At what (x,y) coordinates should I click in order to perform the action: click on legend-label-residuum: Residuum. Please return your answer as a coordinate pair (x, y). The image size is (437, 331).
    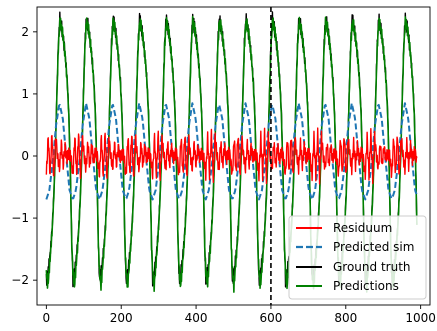
    Looking at the image, I should click on (362, 228).